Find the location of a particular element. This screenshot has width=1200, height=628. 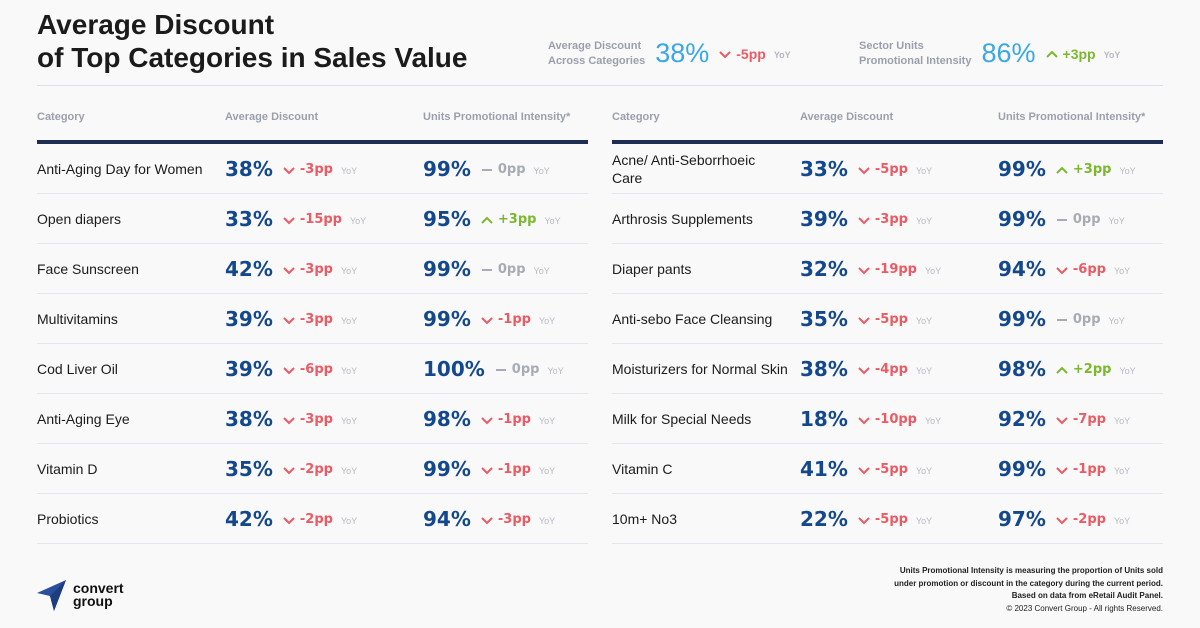

category-name: Open diapers is located at coordinates (79, 218).